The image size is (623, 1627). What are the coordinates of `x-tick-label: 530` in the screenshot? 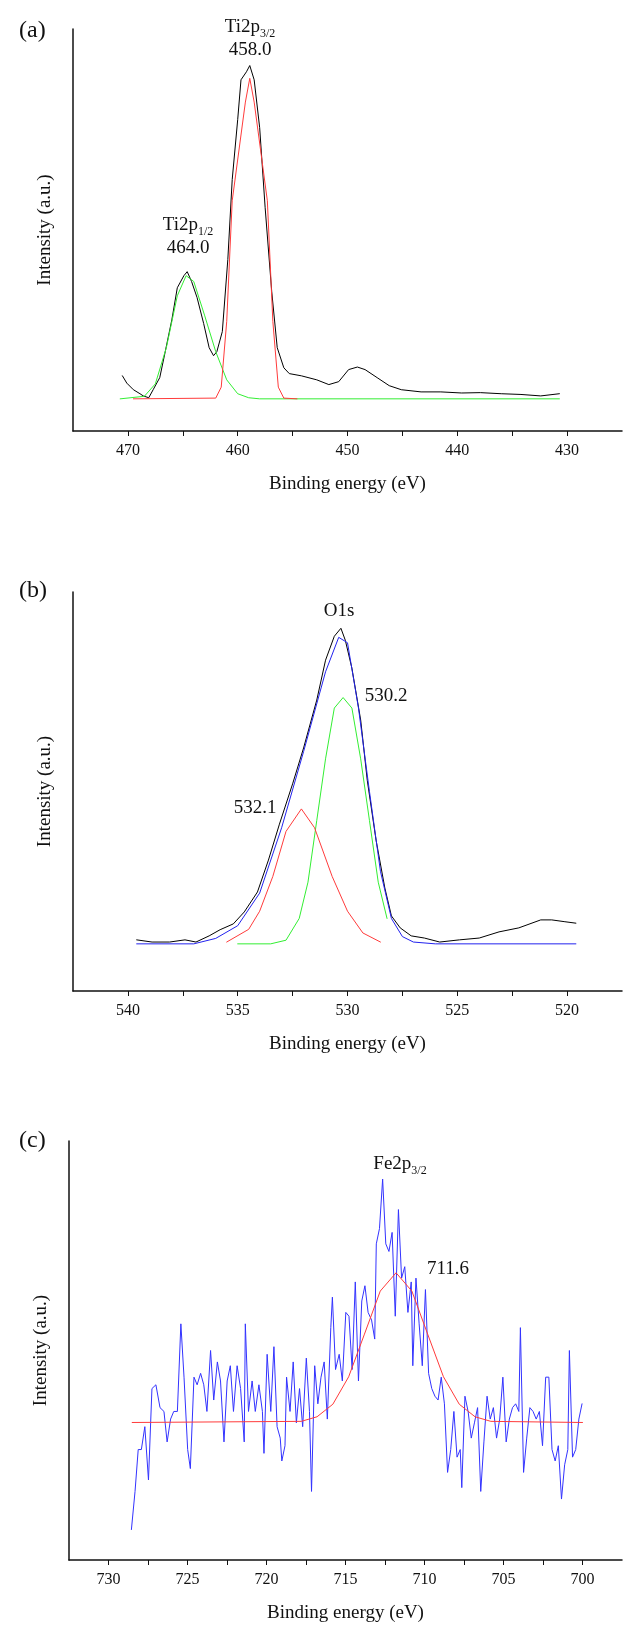 It's located at (347, 1009).